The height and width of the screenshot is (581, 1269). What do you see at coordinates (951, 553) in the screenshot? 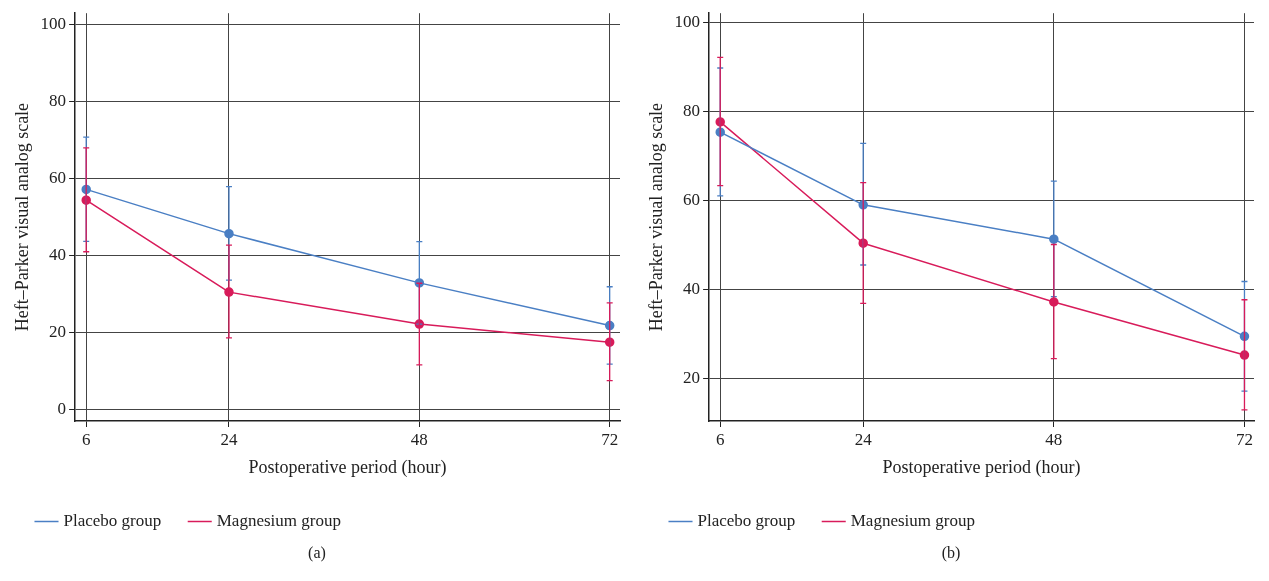
I see `text: (b)` at bounding box center [951, 553].